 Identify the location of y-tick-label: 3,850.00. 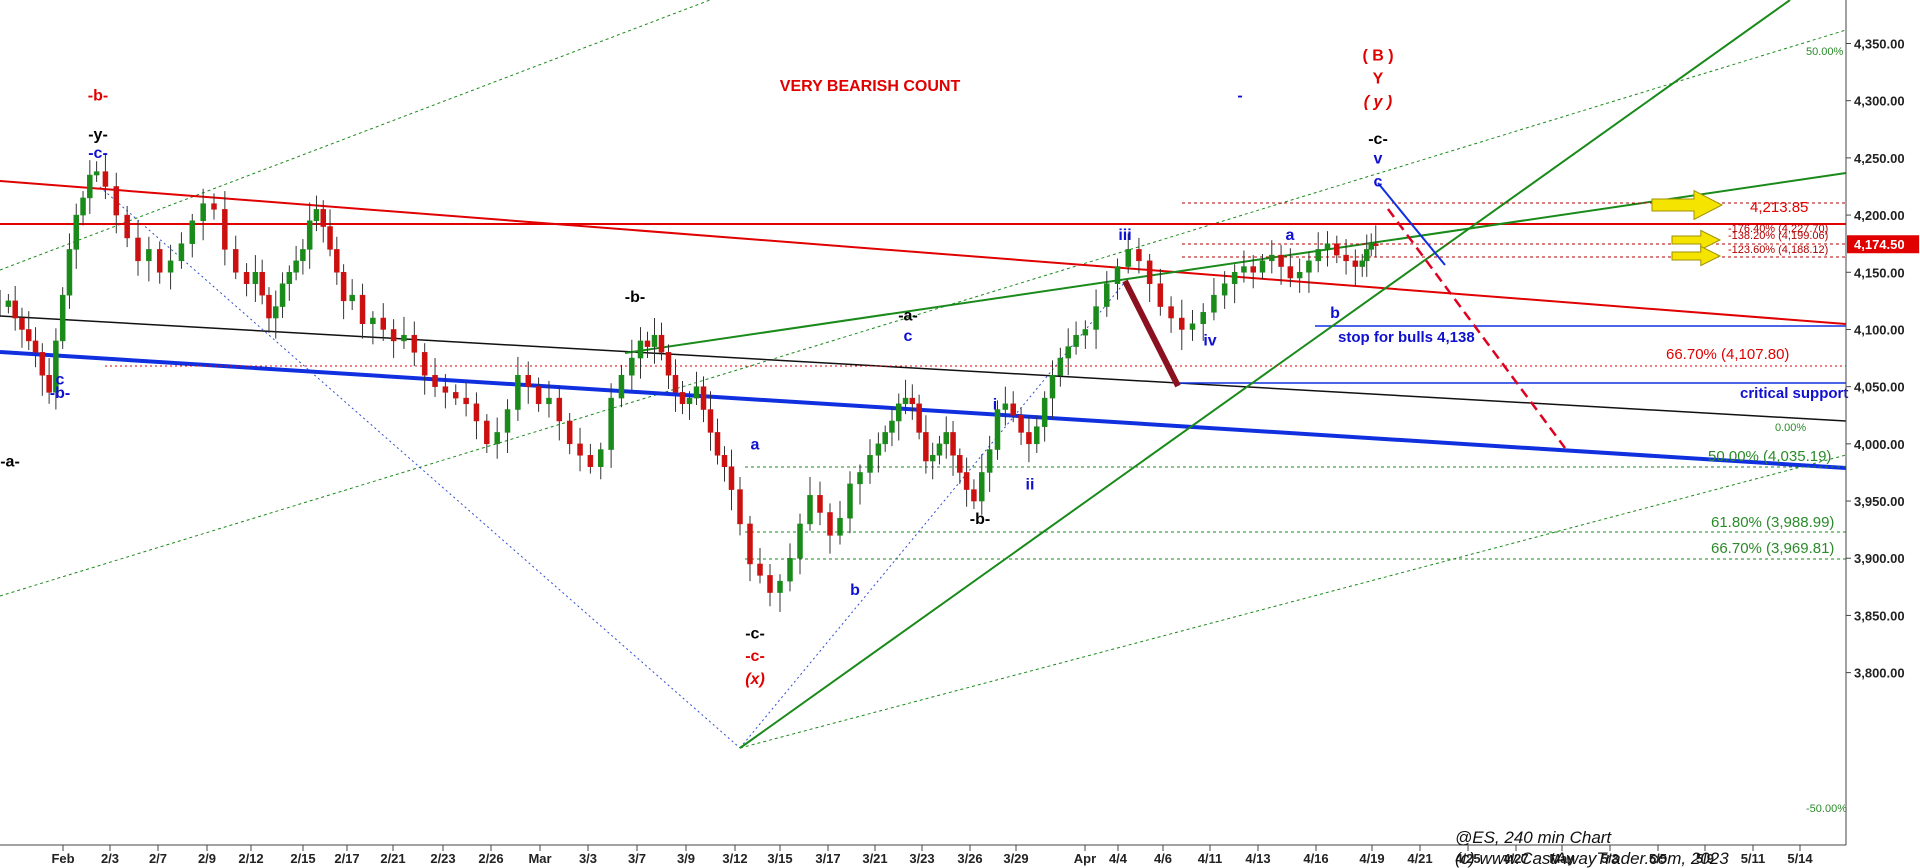
(1879, 615).